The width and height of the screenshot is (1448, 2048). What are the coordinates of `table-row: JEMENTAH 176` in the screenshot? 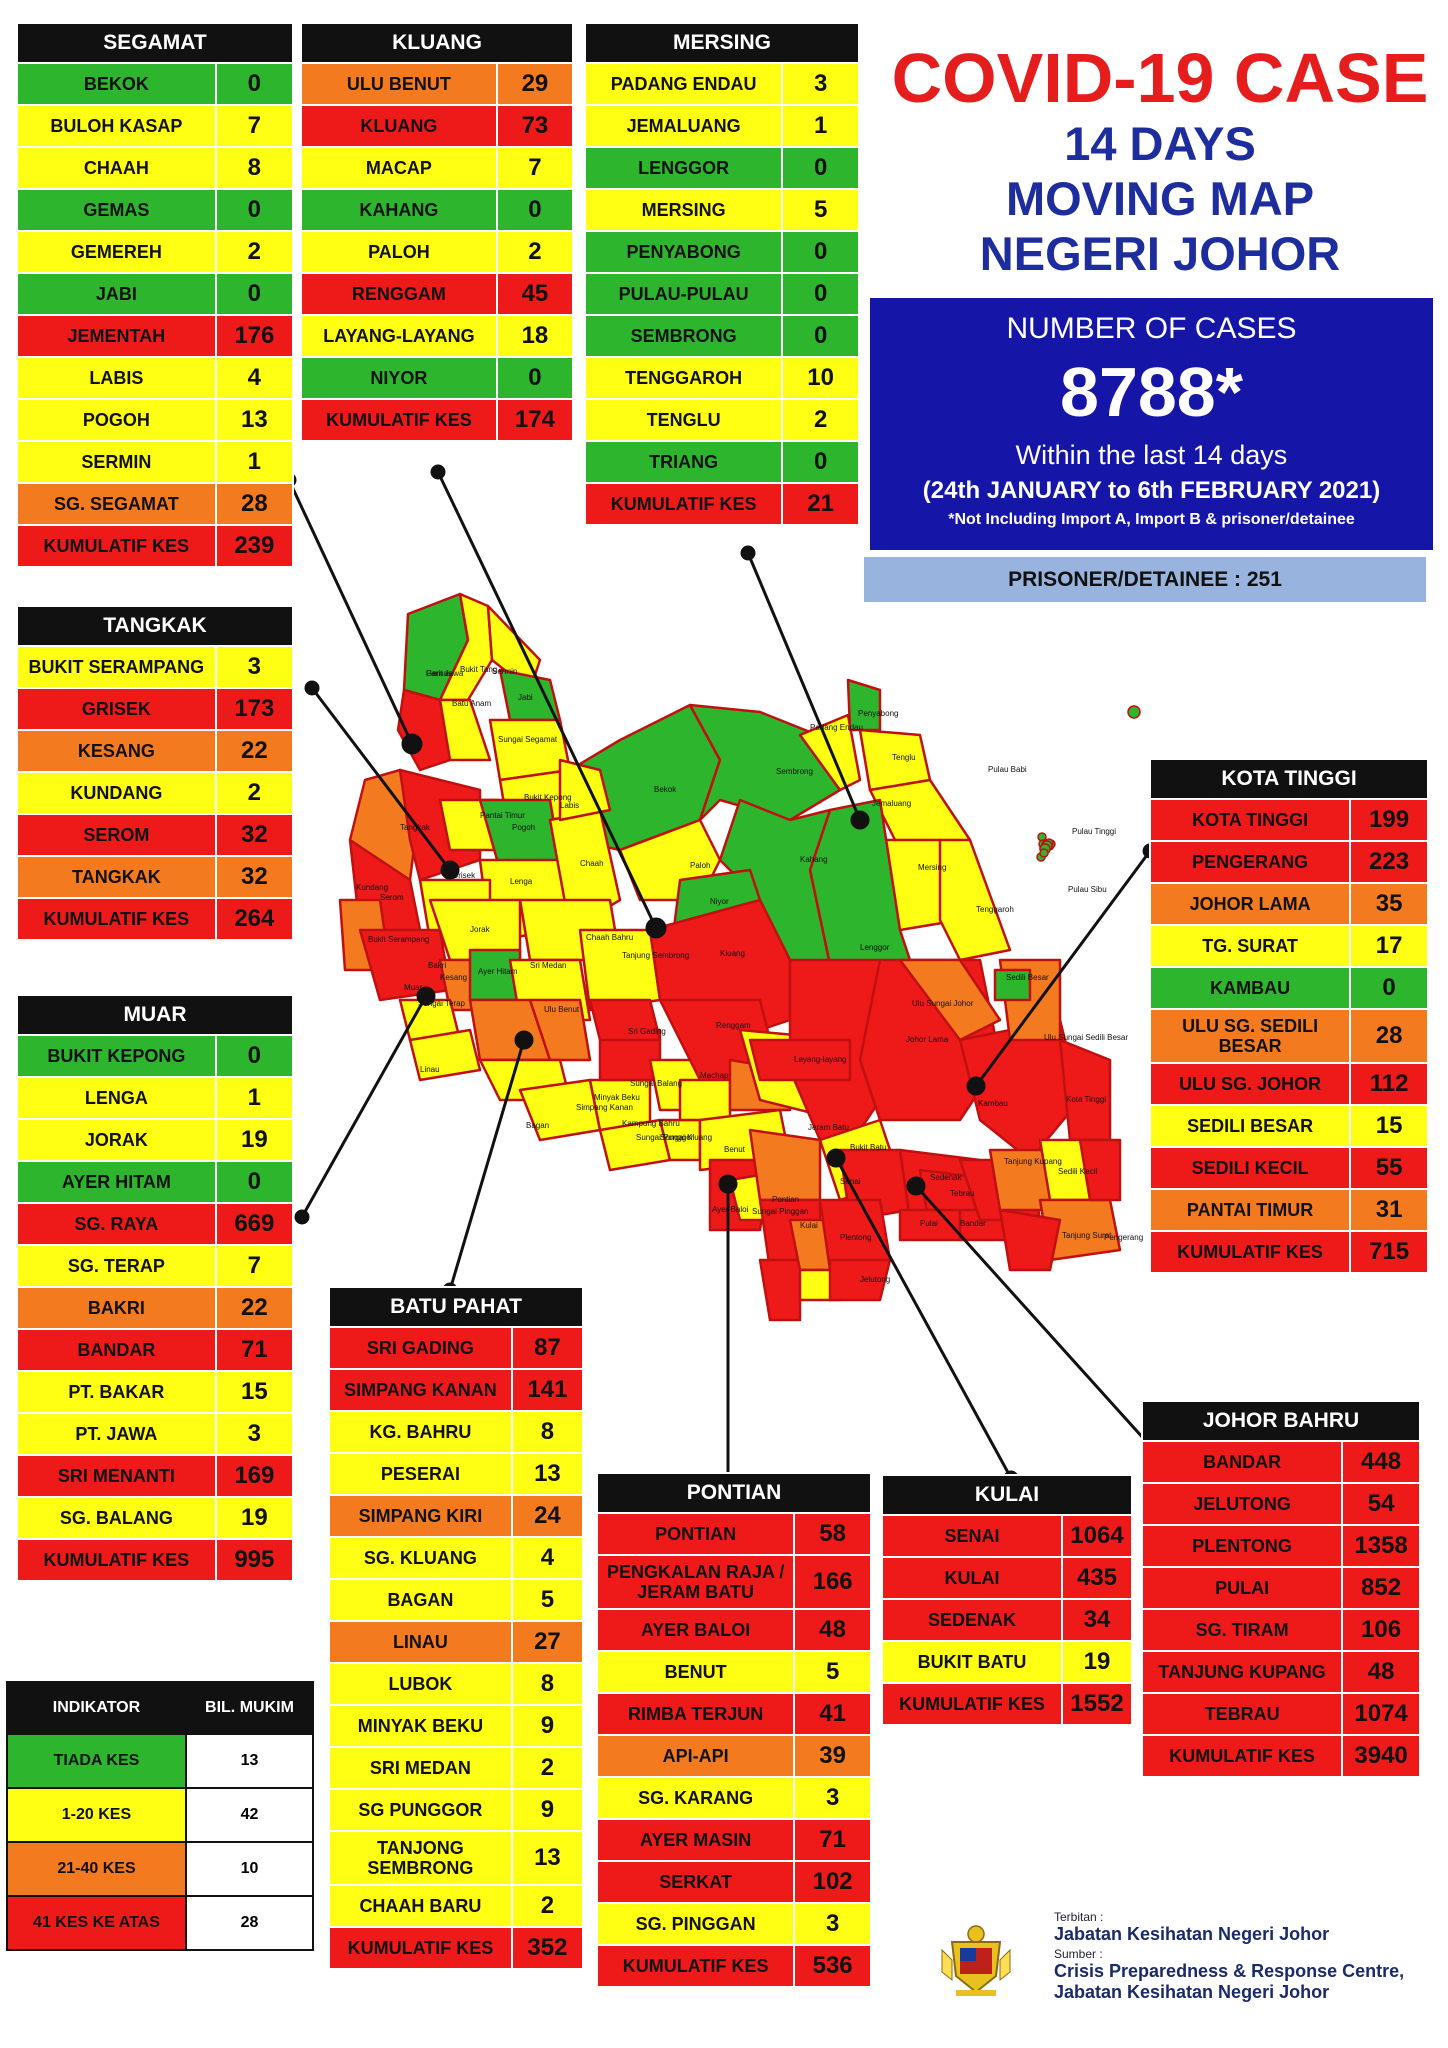 It's located at (155, 336).